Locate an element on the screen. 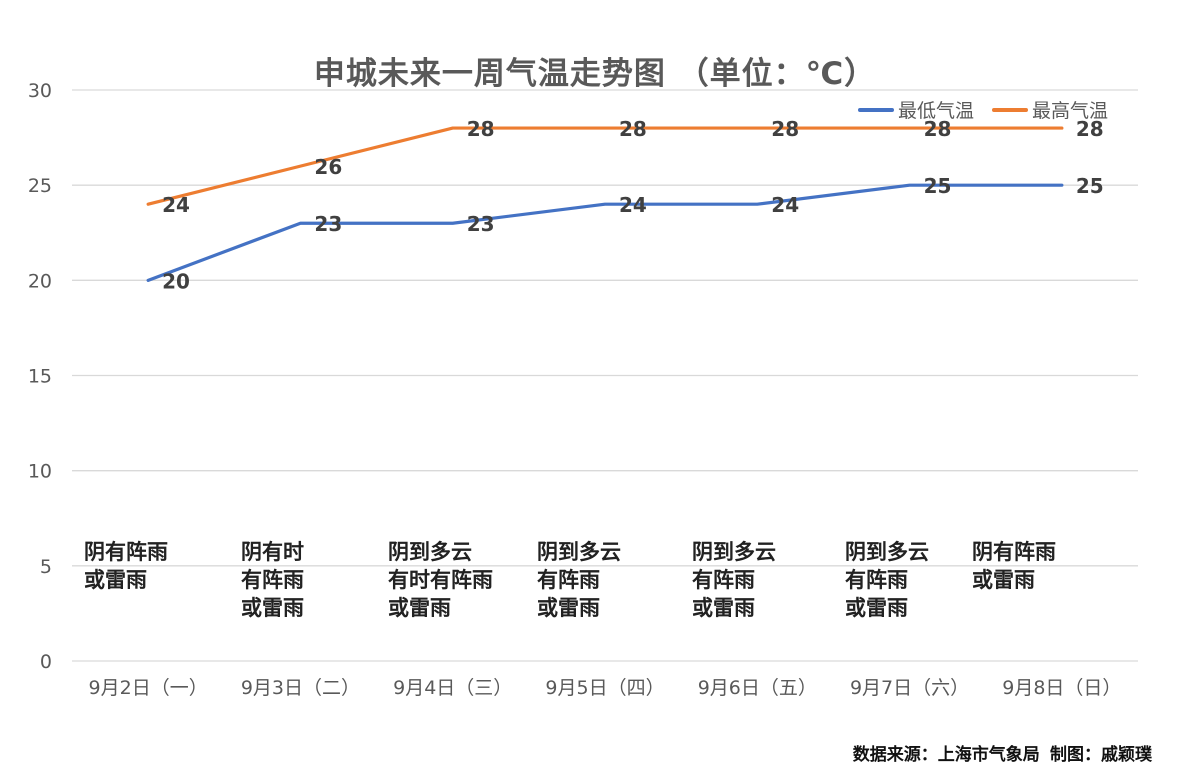 The height and width of the screenshot is (782, 1190). y-tick-label: 10 is located at coordinates (40, 472).